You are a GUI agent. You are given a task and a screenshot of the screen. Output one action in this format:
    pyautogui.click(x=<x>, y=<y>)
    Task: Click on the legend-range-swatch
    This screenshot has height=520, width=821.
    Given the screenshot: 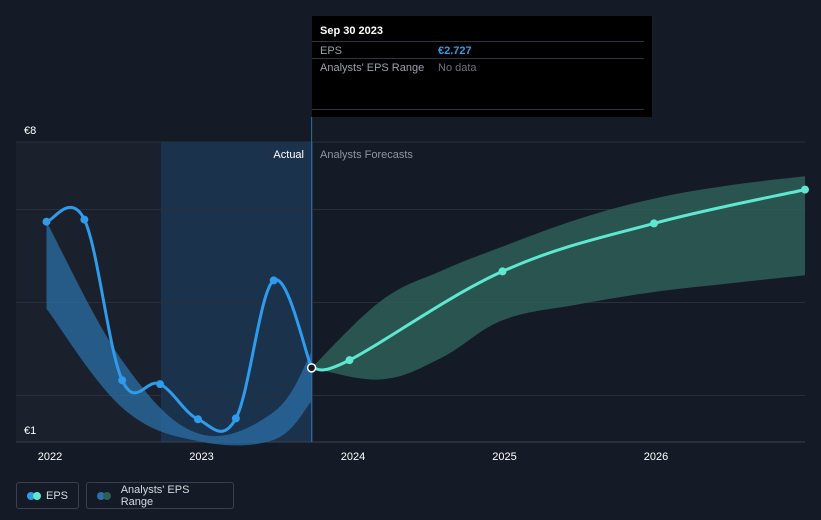 What is the action you would take?
    pyautogui.click(x=105, y=496)
    